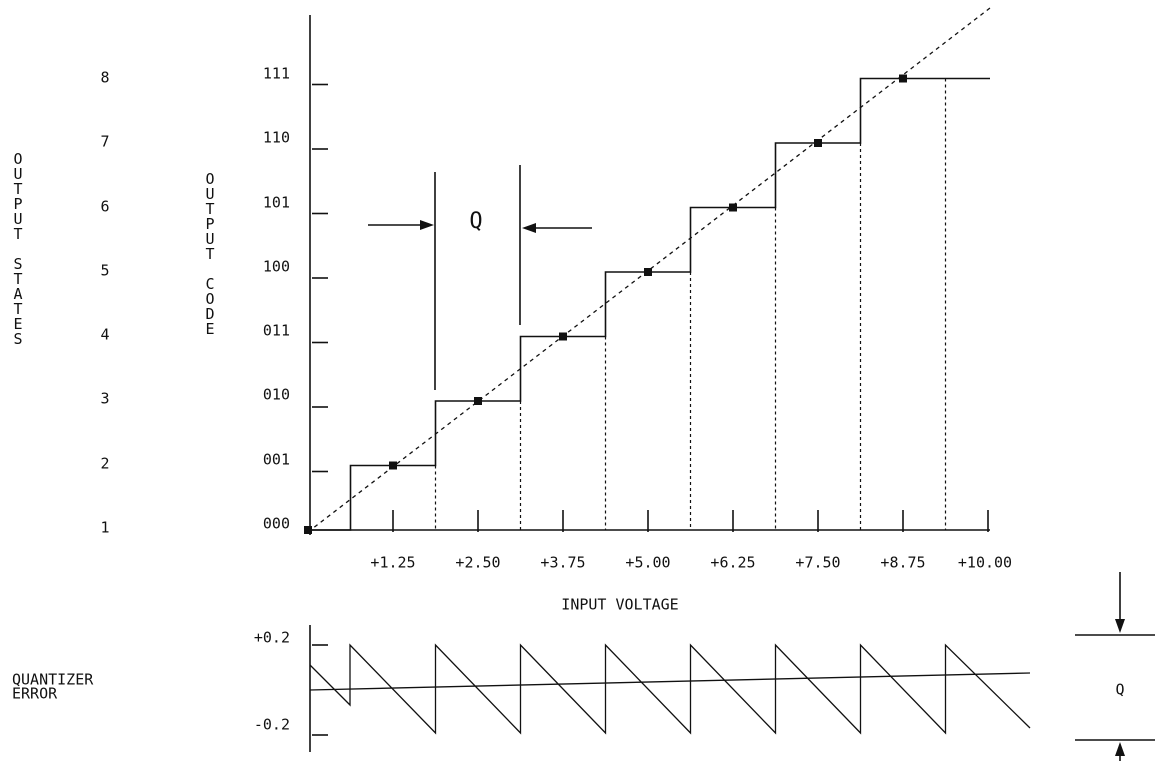 The height and width of the screenshot is (761, 1155). I want to click on code-label: 111, so click(276, 73).